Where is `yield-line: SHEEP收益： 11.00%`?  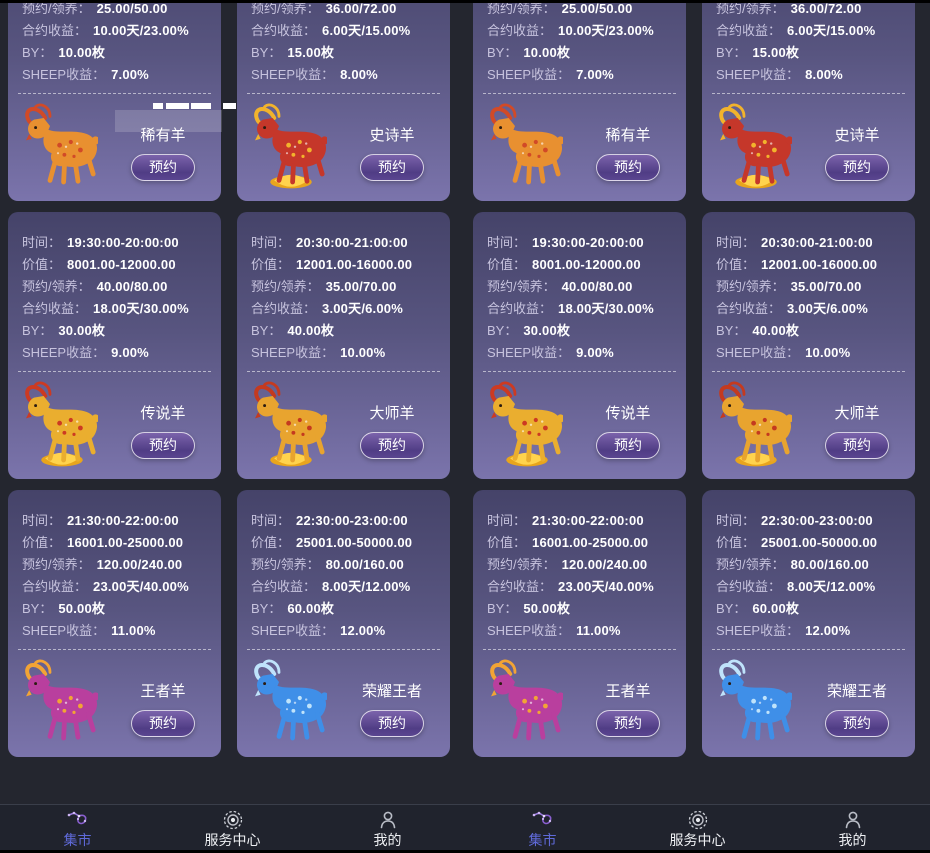
yield-line: SHEEP收益： 11.00% is located at coordinates (581, 631).